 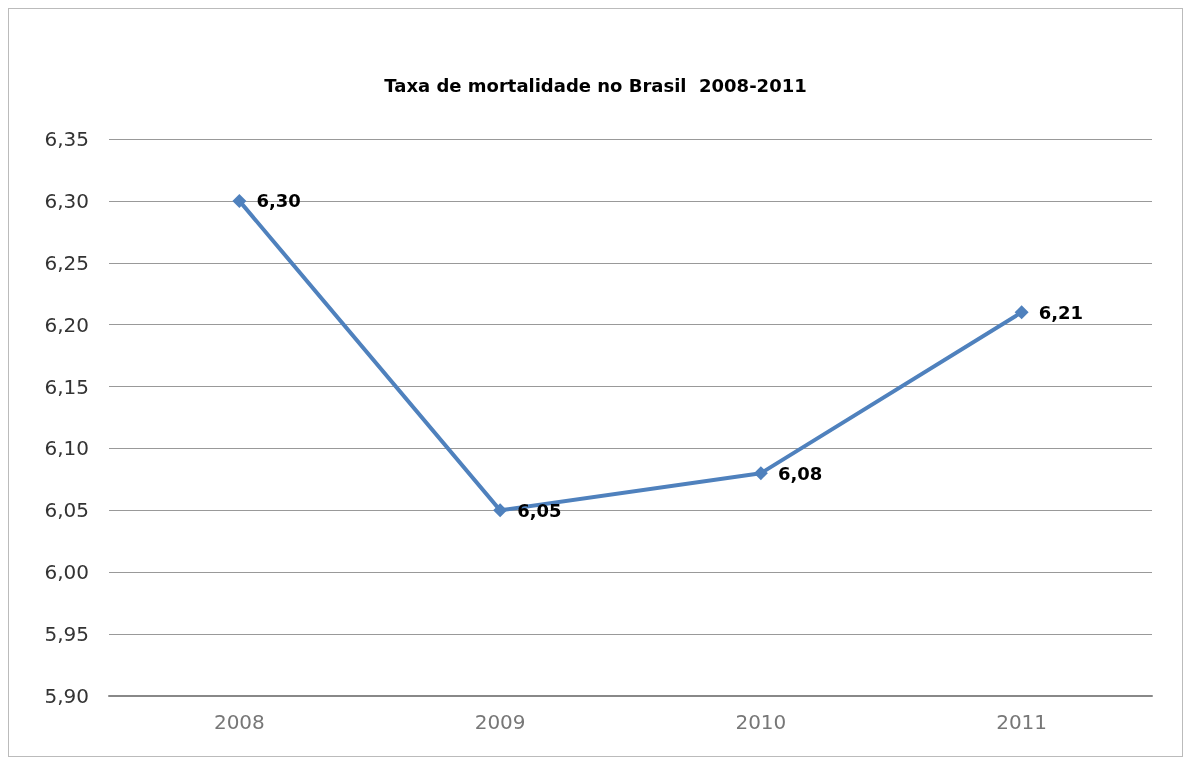 I want to click on y-tick-label: 6,25, so click(x=66, y=262).